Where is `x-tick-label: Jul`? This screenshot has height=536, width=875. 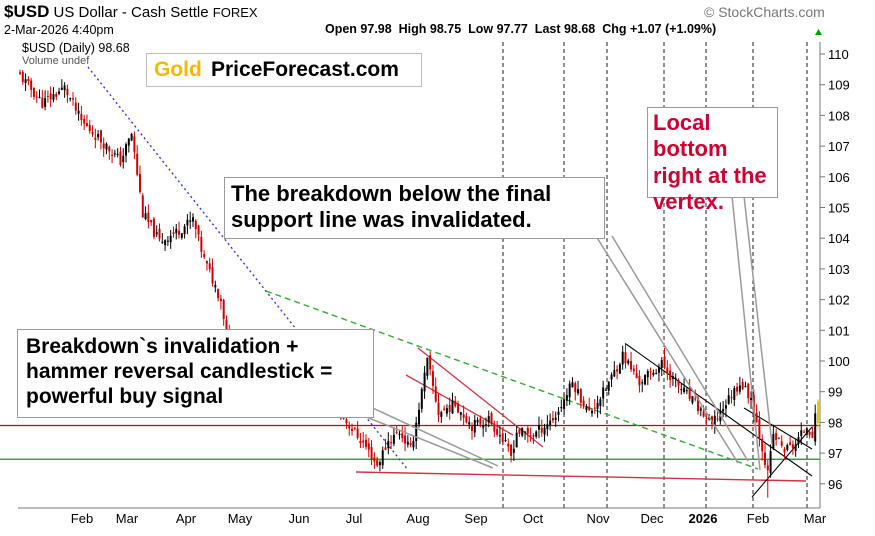 x-tick-label: Jul is located at coordinates (354, 518).